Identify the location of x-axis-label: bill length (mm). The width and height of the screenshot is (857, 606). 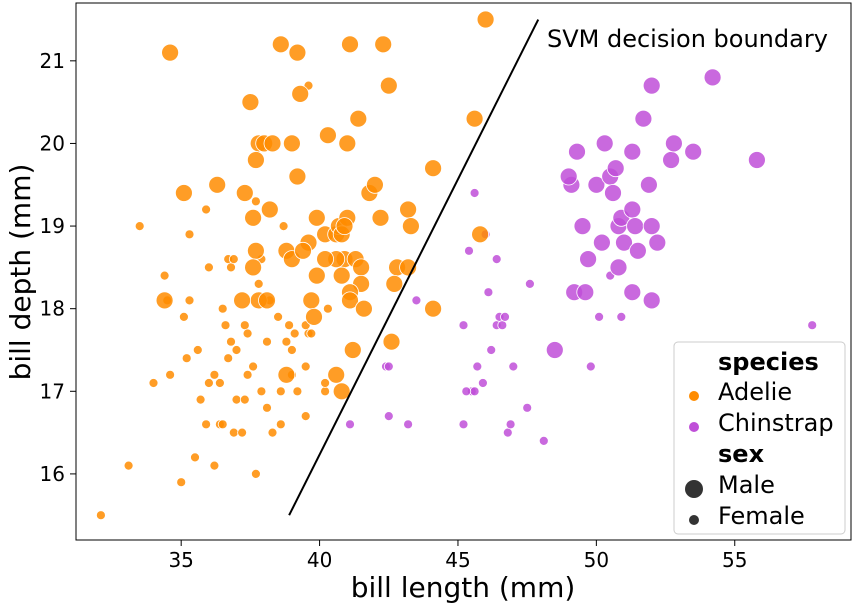
(463, 587).